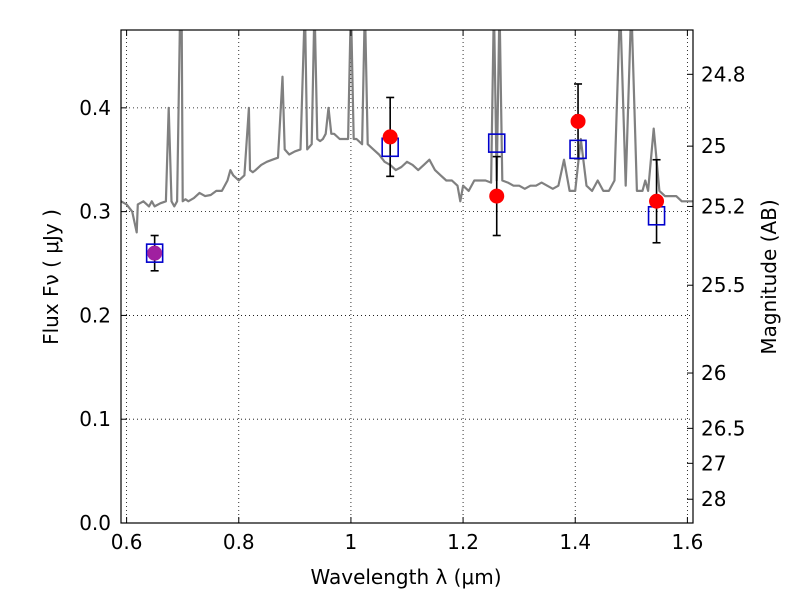 The image size is (800, 600). I want to click on x-tick-label: 1.6, so click(687, 542).